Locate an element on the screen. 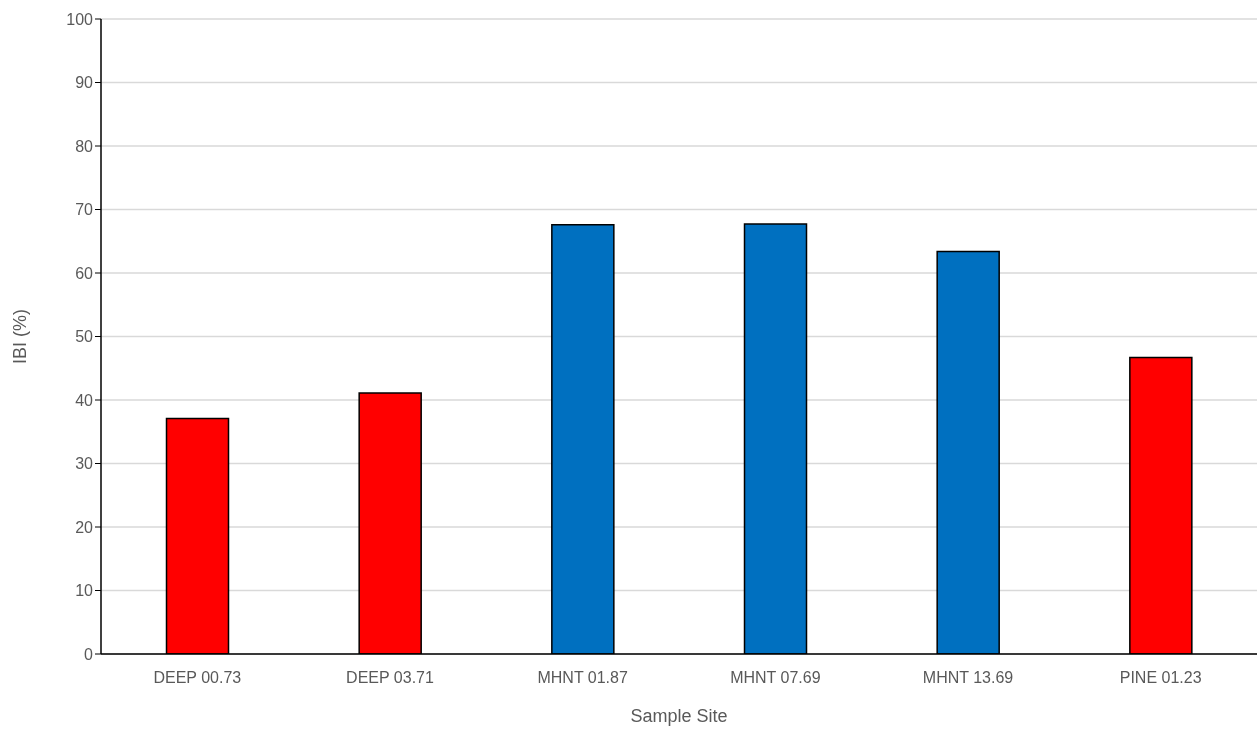 The width and height of the screenshot is (1257, 744). x-tick-label: MHNT 07.69 is located at coordinates (775, 678).